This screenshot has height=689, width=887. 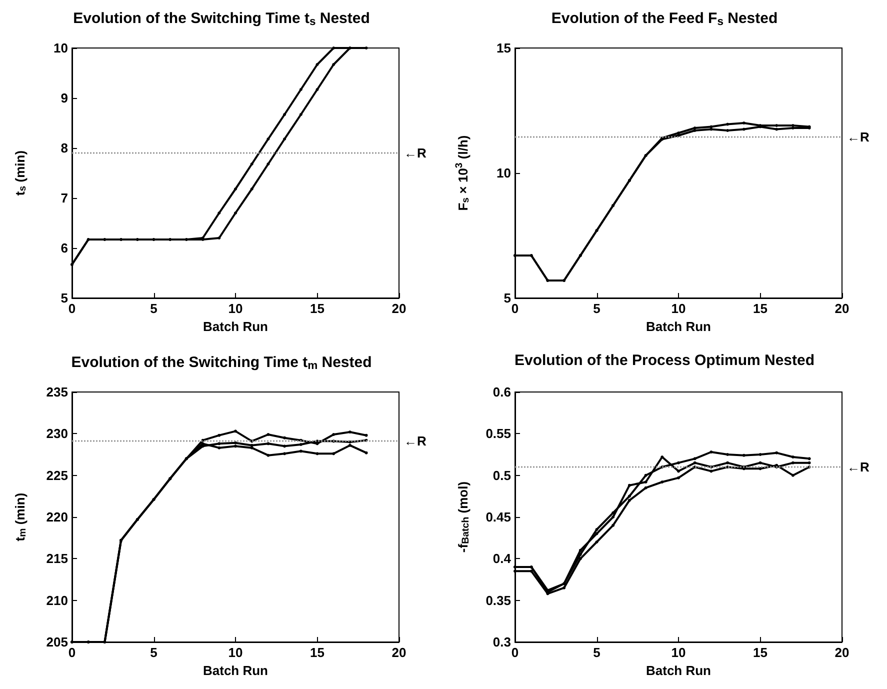 What do you see at coordinates (64, 248) in the screenshot?
I see `y-tick-label: 6` at bounding box center [64, 248].